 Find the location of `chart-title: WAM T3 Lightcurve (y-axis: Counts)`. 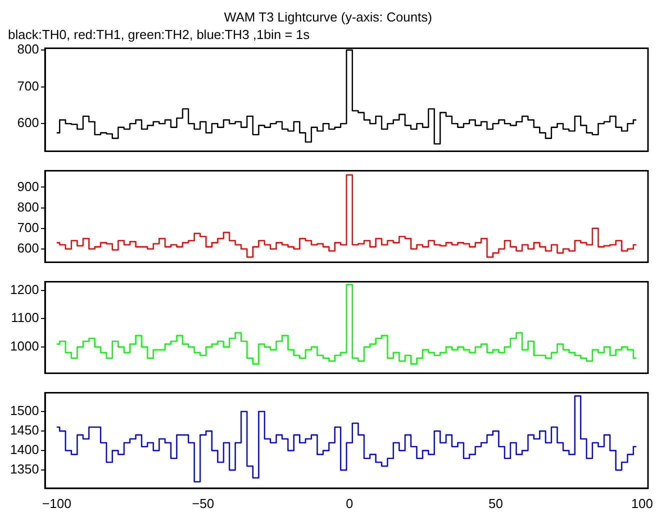

chart-title: WAM T3 Lightcurve (y-axis: Counts) is located at coordinates (328, 16).